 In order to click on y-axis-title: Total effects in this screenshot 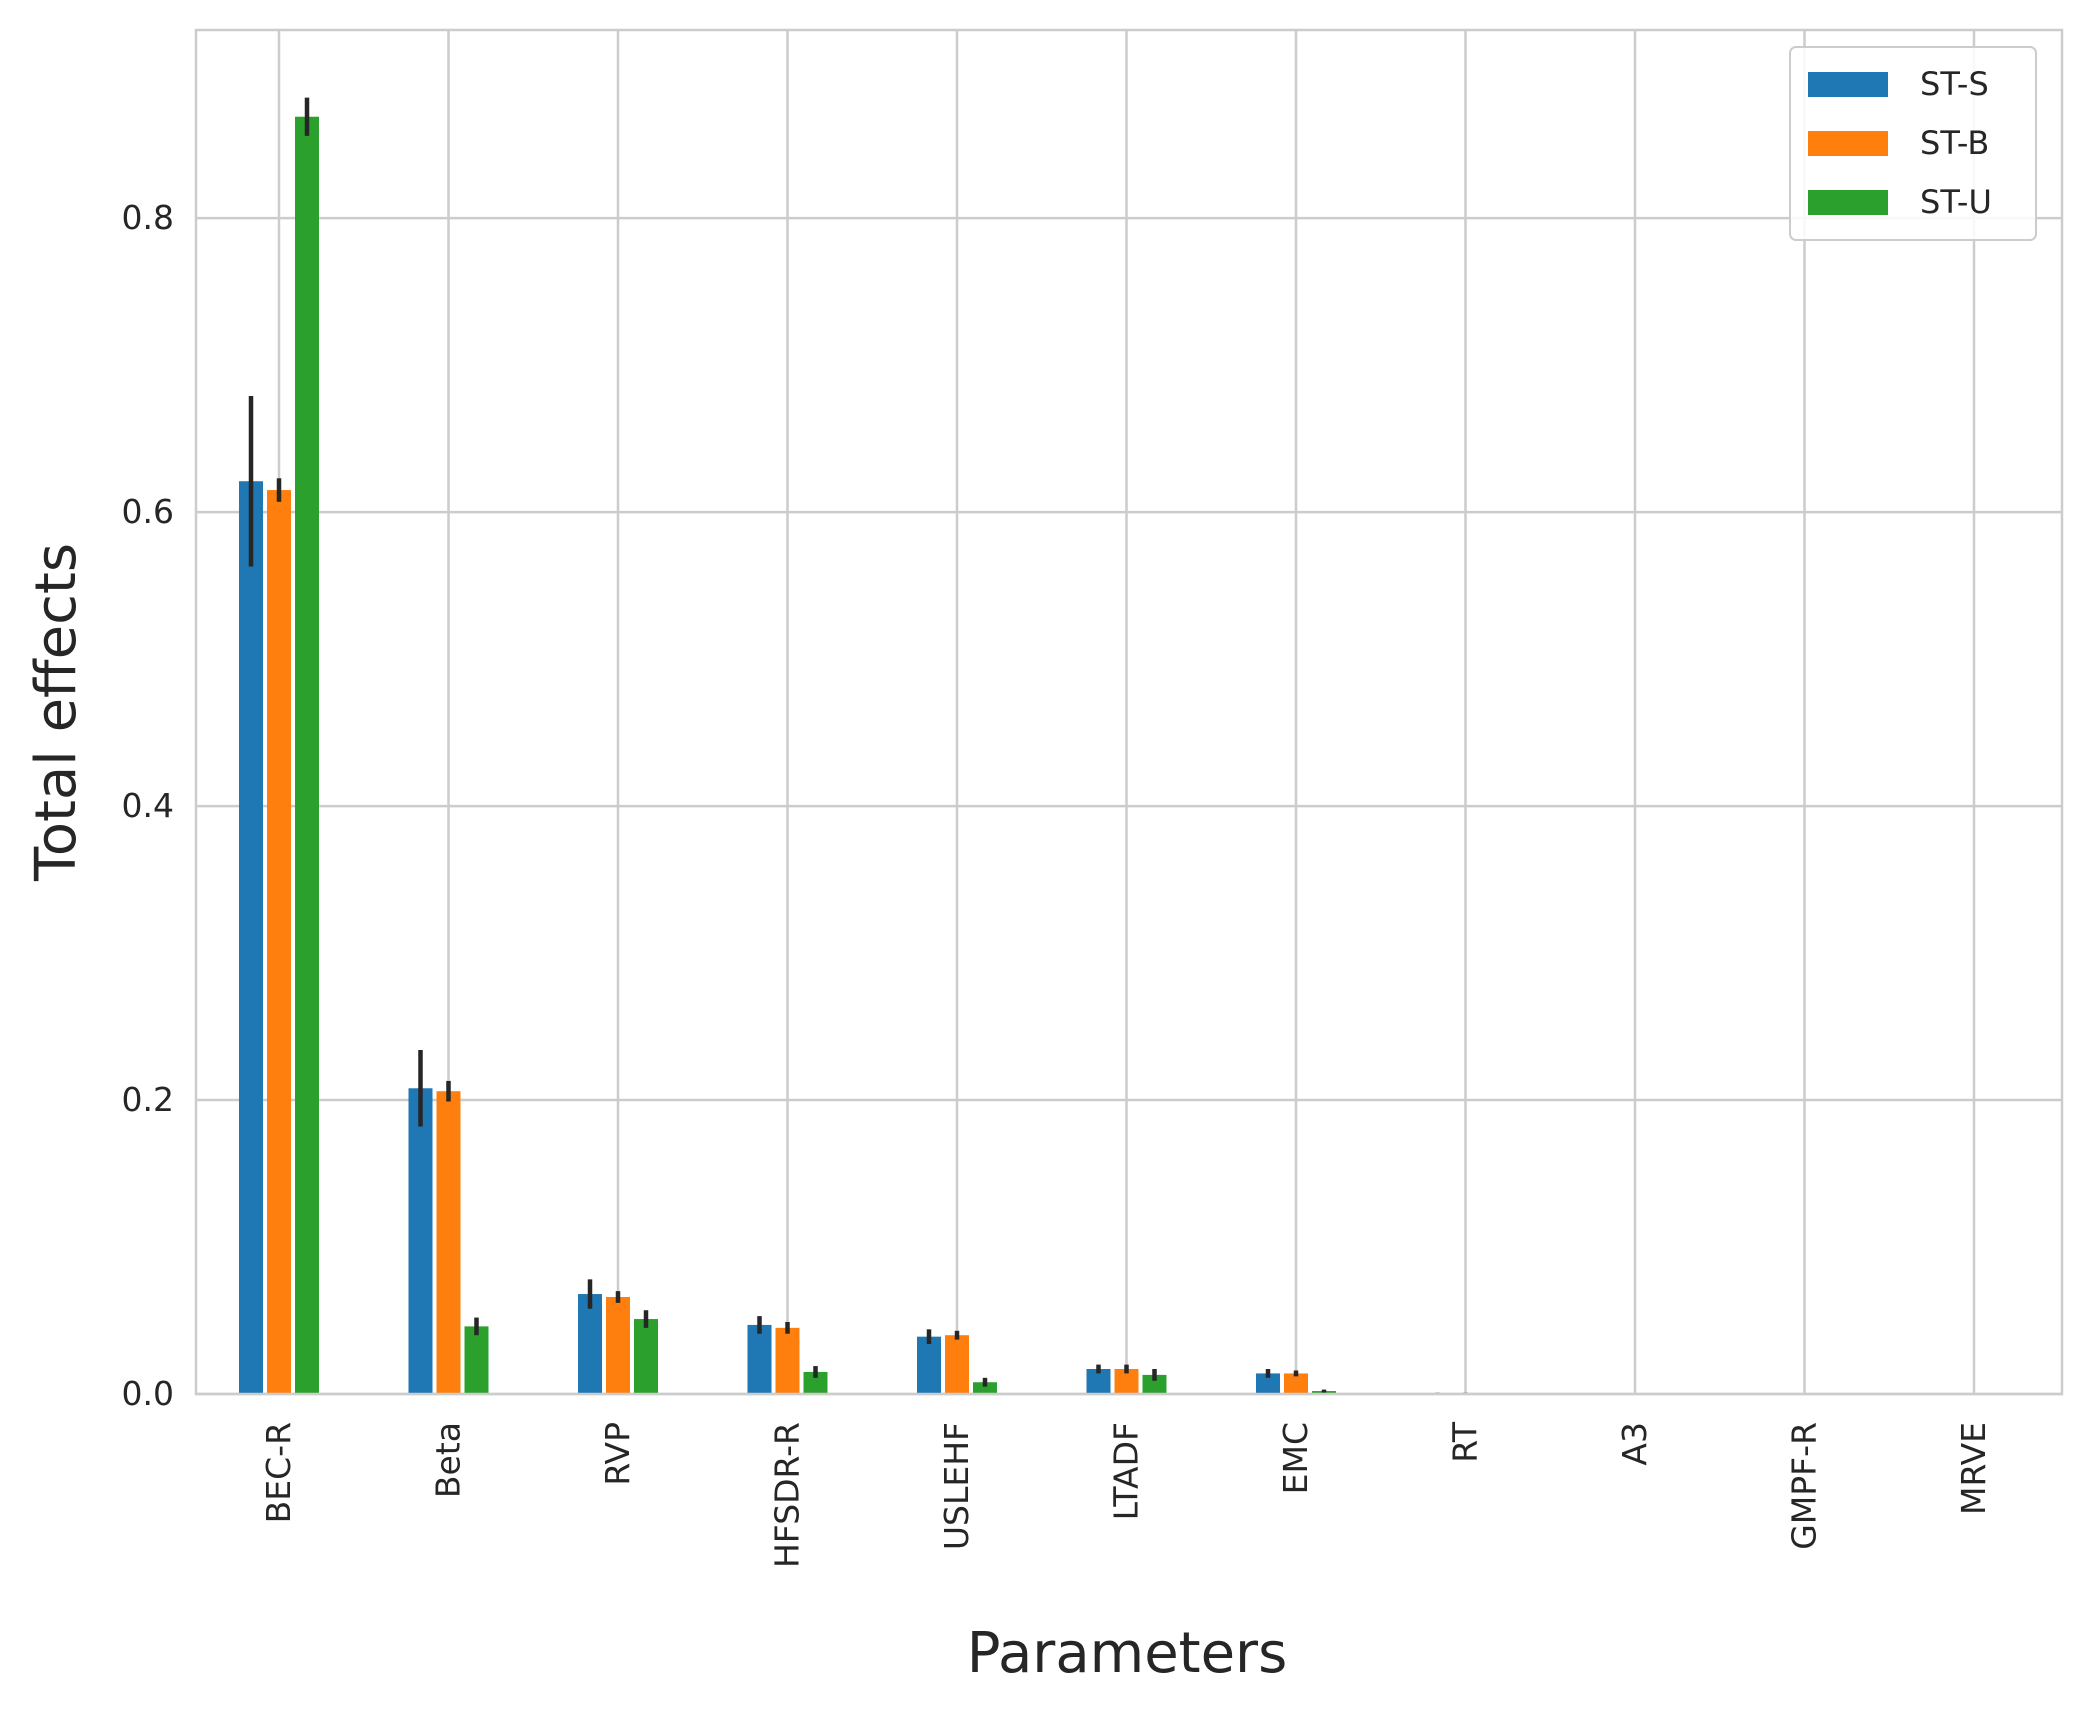, I will do `click(56, 712)`.